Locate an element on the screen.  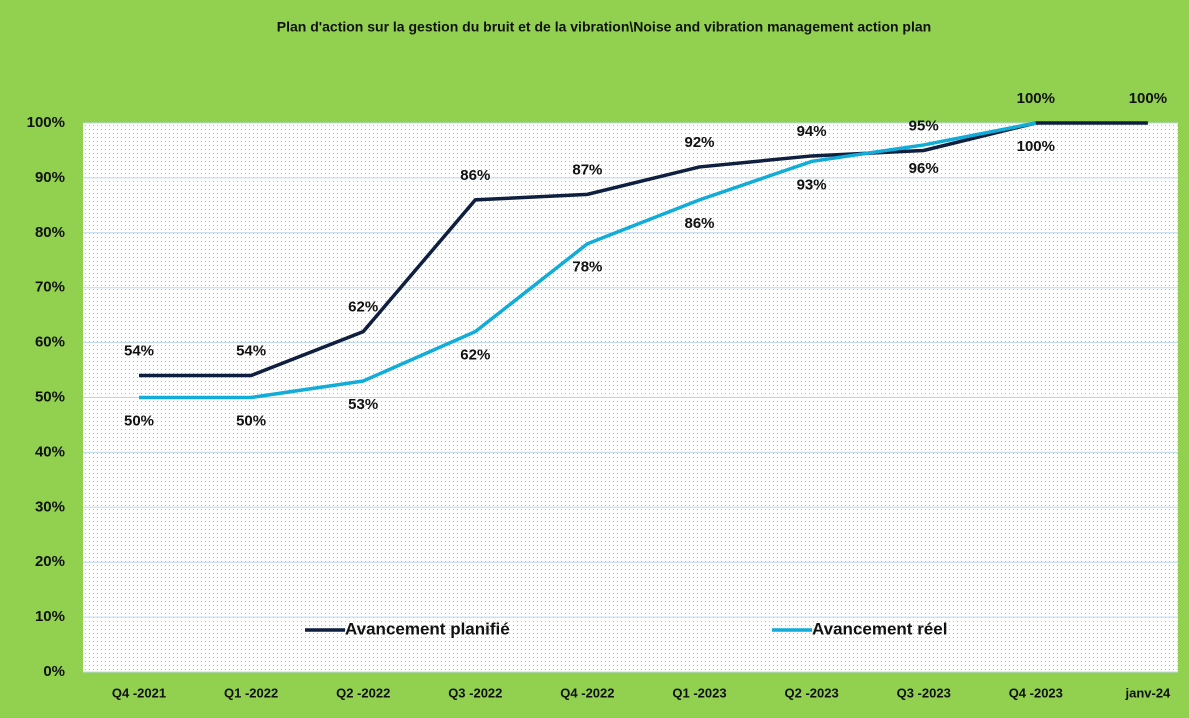
data-label: 94% is located at coordinates (812, 131).